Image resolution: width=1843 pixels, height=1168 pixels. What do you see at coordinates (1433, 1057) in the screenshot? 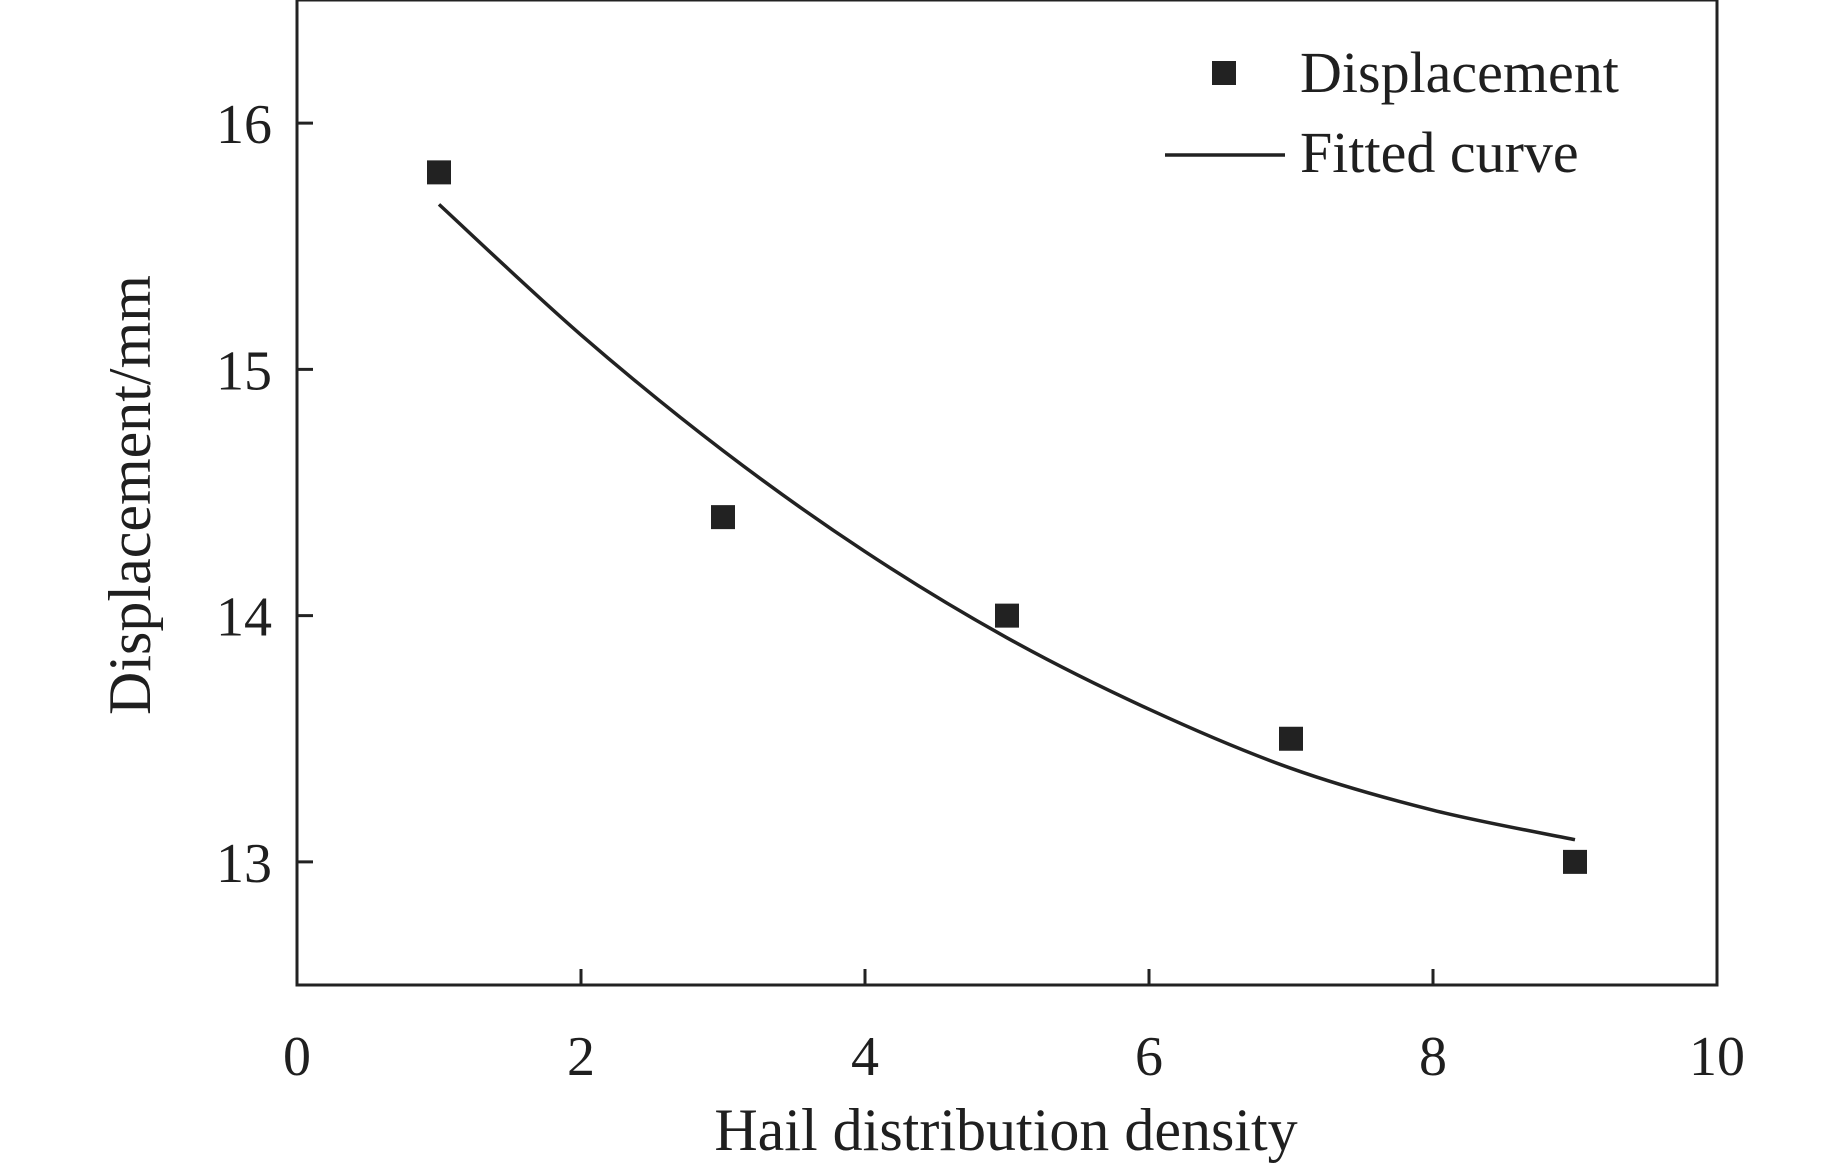
I see `x-tick-label: 8` at bounding box center [1433, 1057].